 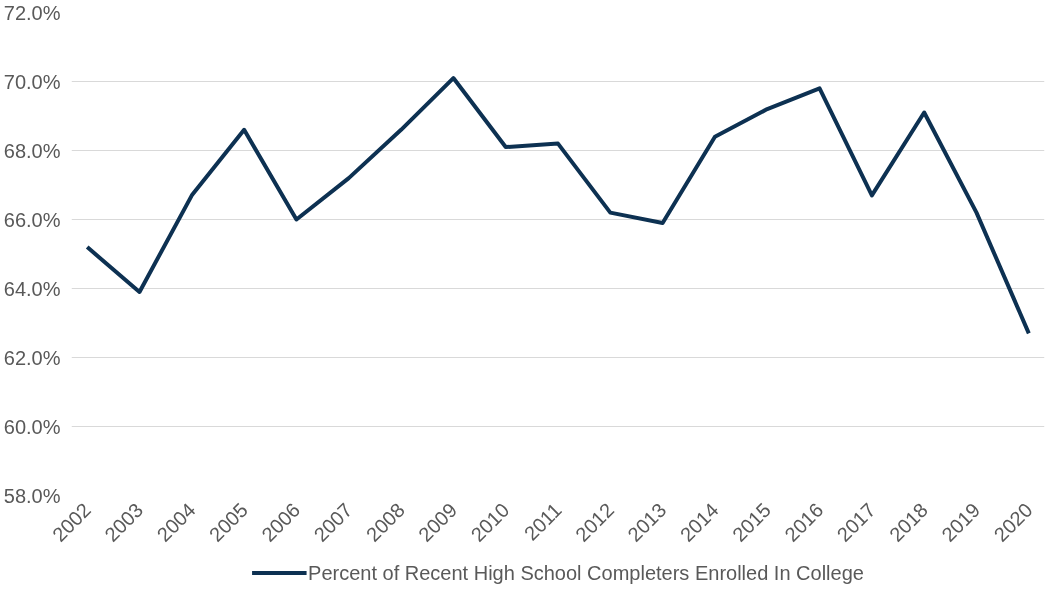 What do you see at coordinates (586, 572) in the screenshot?
I see `legend-label: Percent of Recent High School Completers Enrolled In College` at bounding box center [586, 572].